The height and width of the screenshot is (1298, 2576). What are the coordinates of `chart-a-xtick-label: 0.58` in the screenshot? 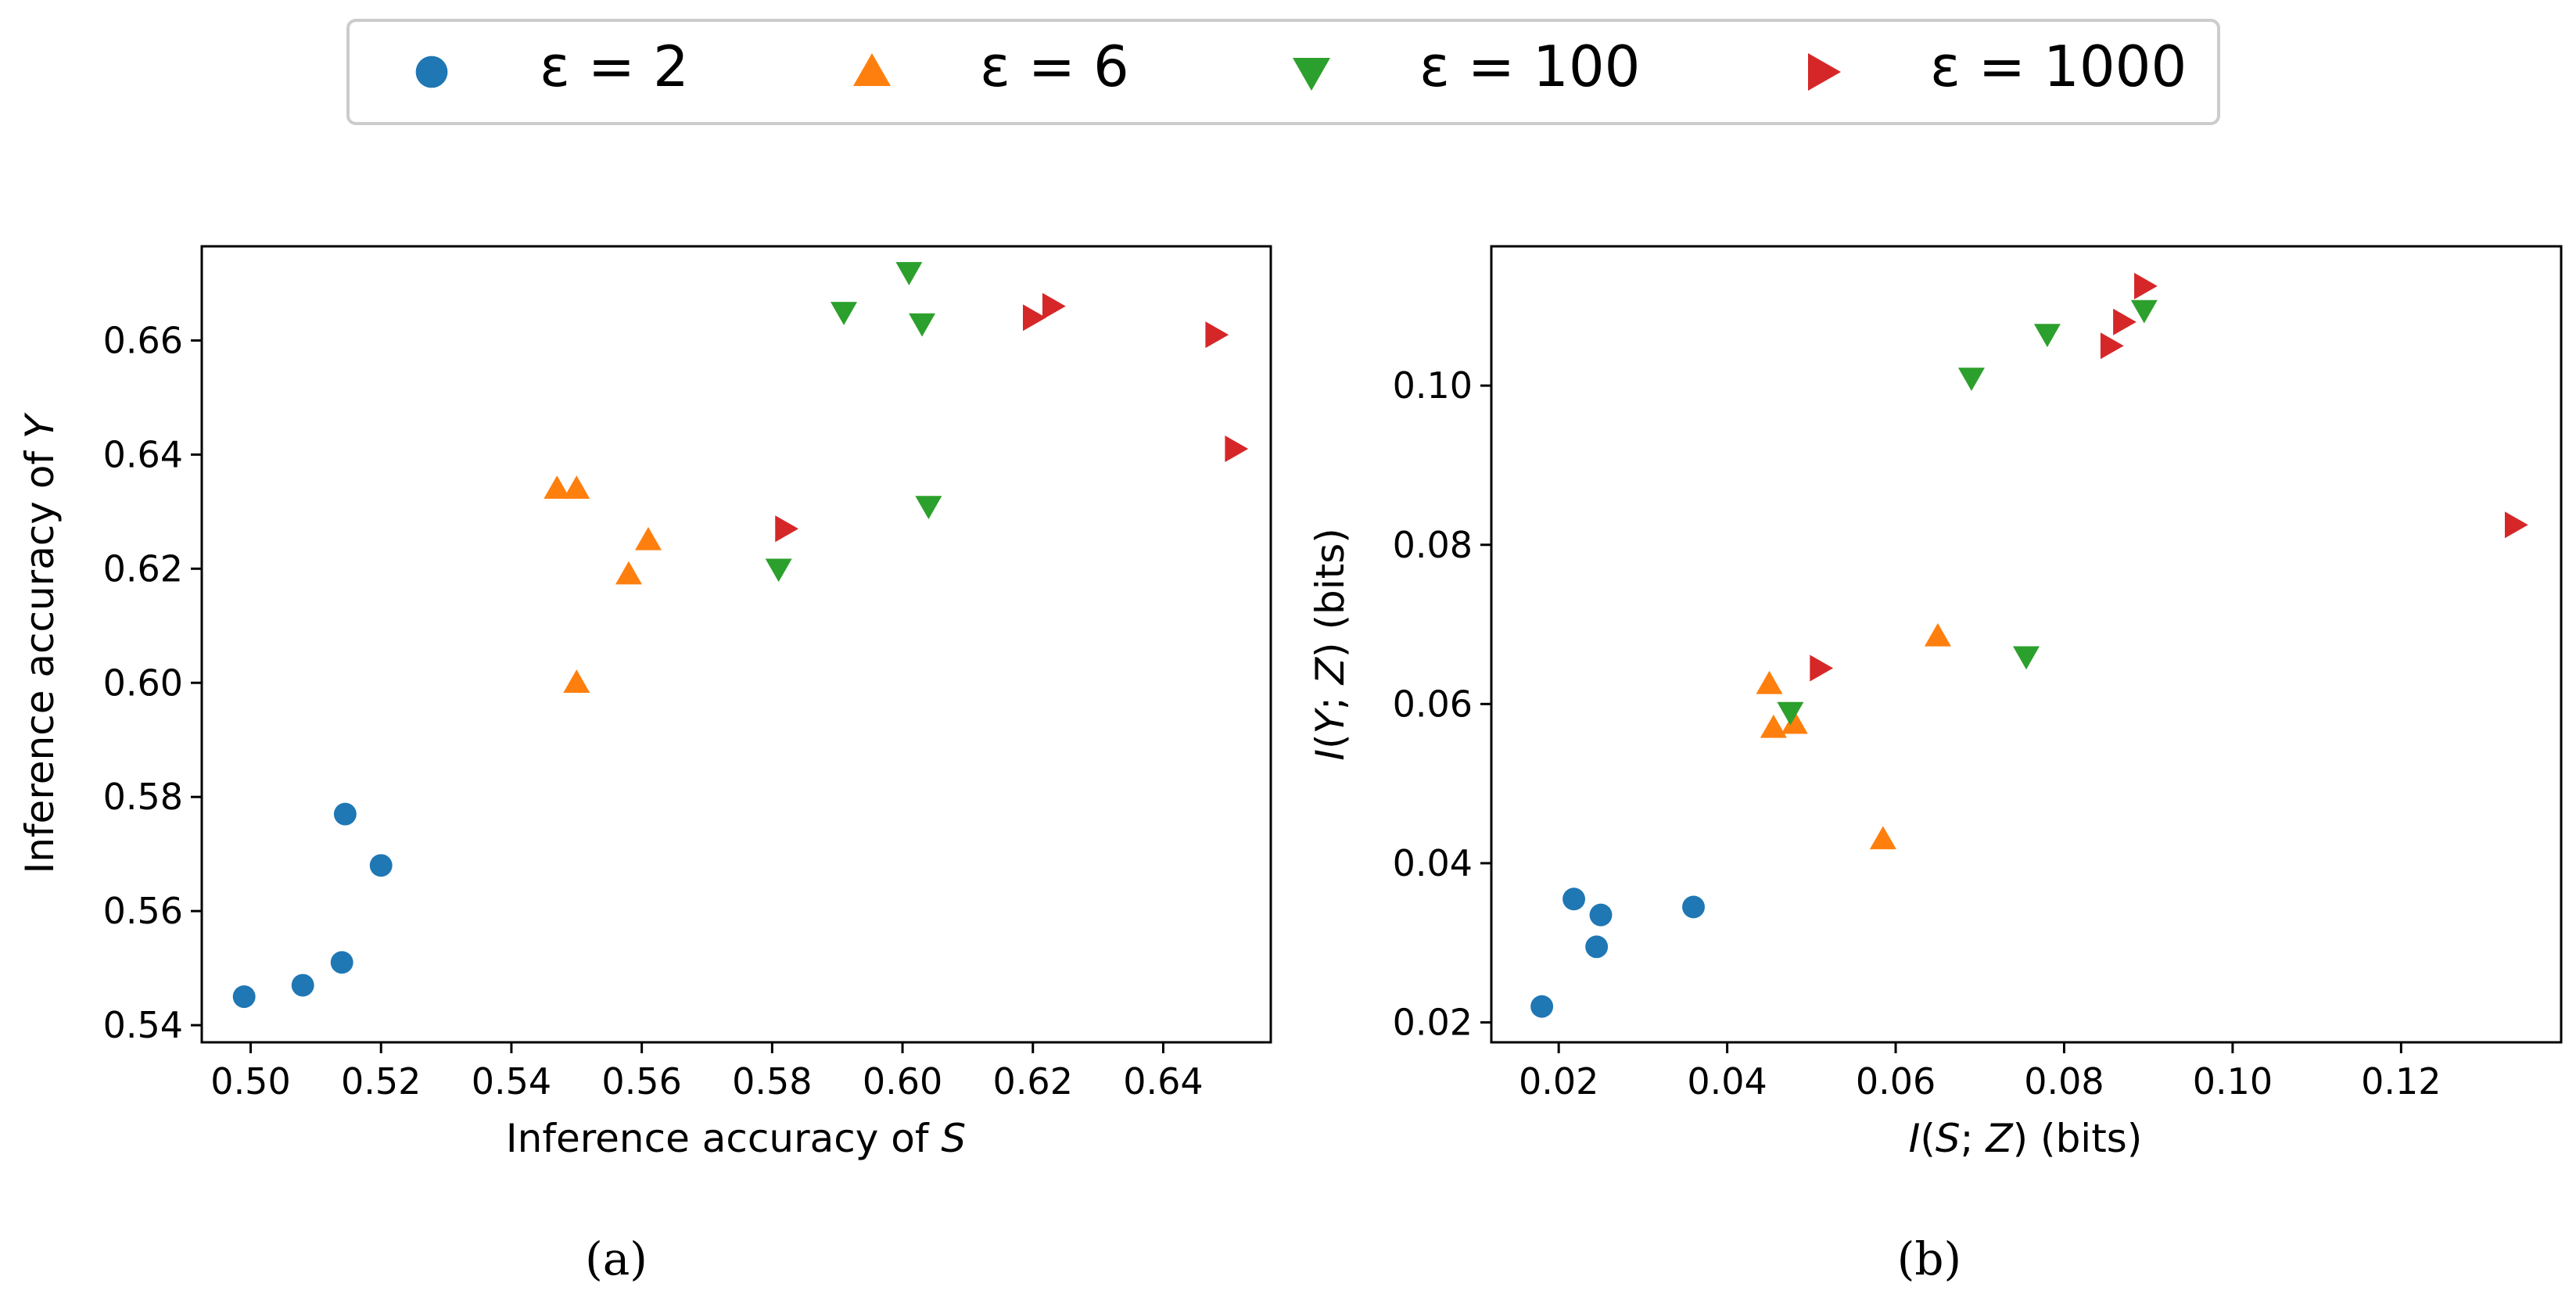 It's located at (772, 1081).